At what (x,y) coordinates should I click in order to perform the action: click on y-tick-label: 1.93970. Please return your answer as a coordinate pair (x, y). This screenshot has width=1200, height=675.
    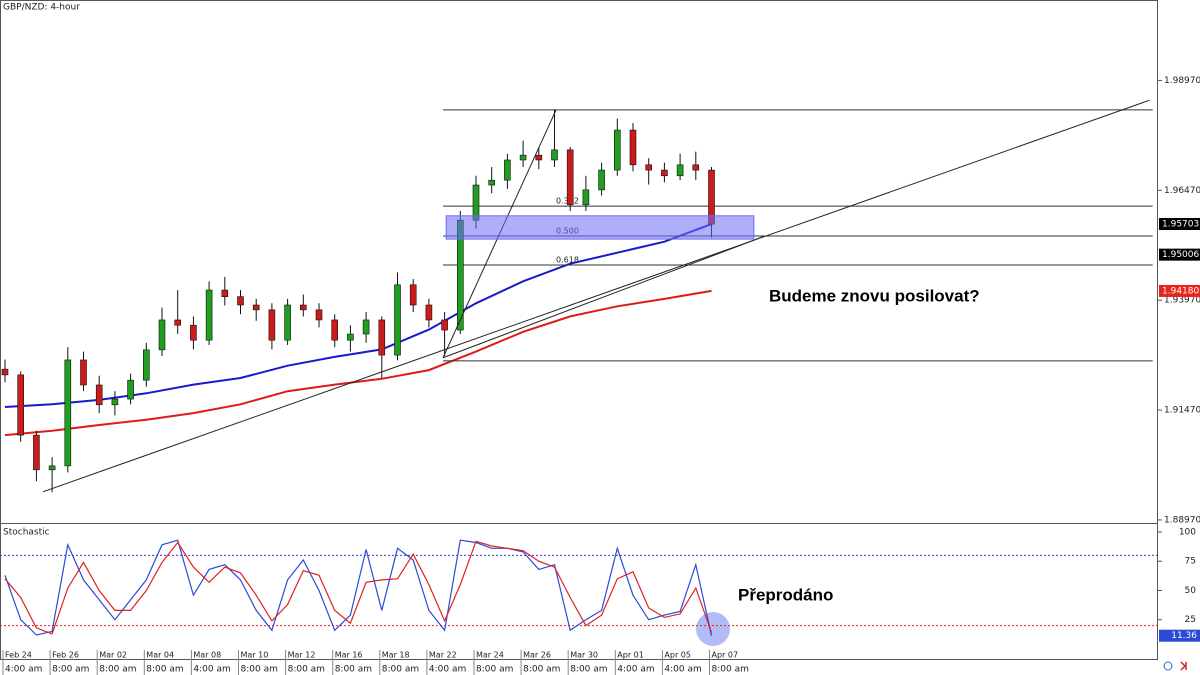
    Looking at the image, I should click on (1182, 301).